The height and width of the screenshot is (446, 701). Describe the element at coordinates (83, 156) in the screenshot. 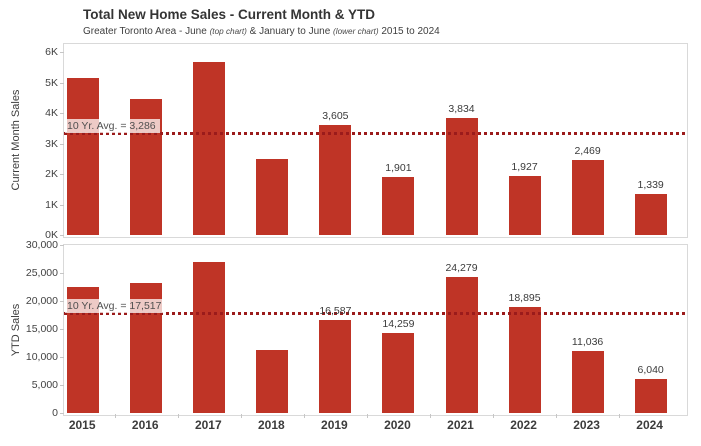

I see `bar-2015` at that location.